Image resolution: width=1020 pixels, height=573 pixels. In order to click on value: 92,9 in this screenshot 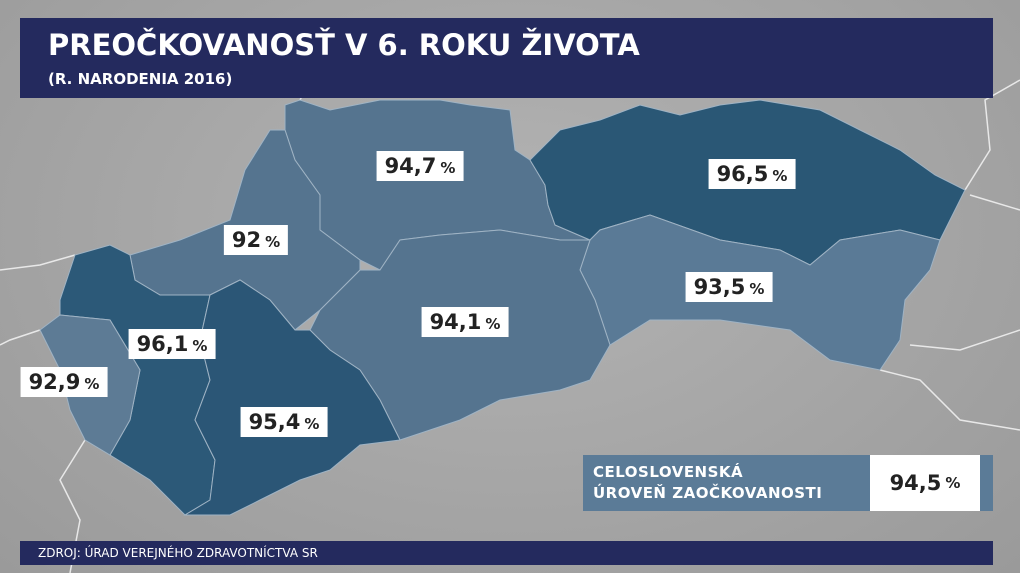, I will do `click(54, 382)`.